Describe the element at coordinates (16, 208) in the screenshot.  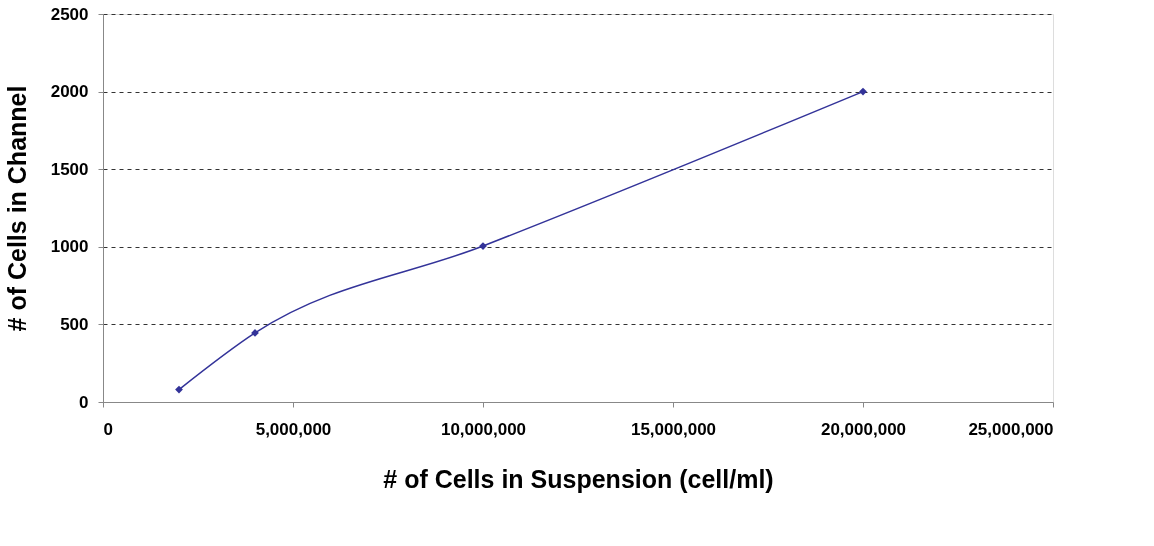
I see `y-axis-title: # of Cells in Channel` at that location.